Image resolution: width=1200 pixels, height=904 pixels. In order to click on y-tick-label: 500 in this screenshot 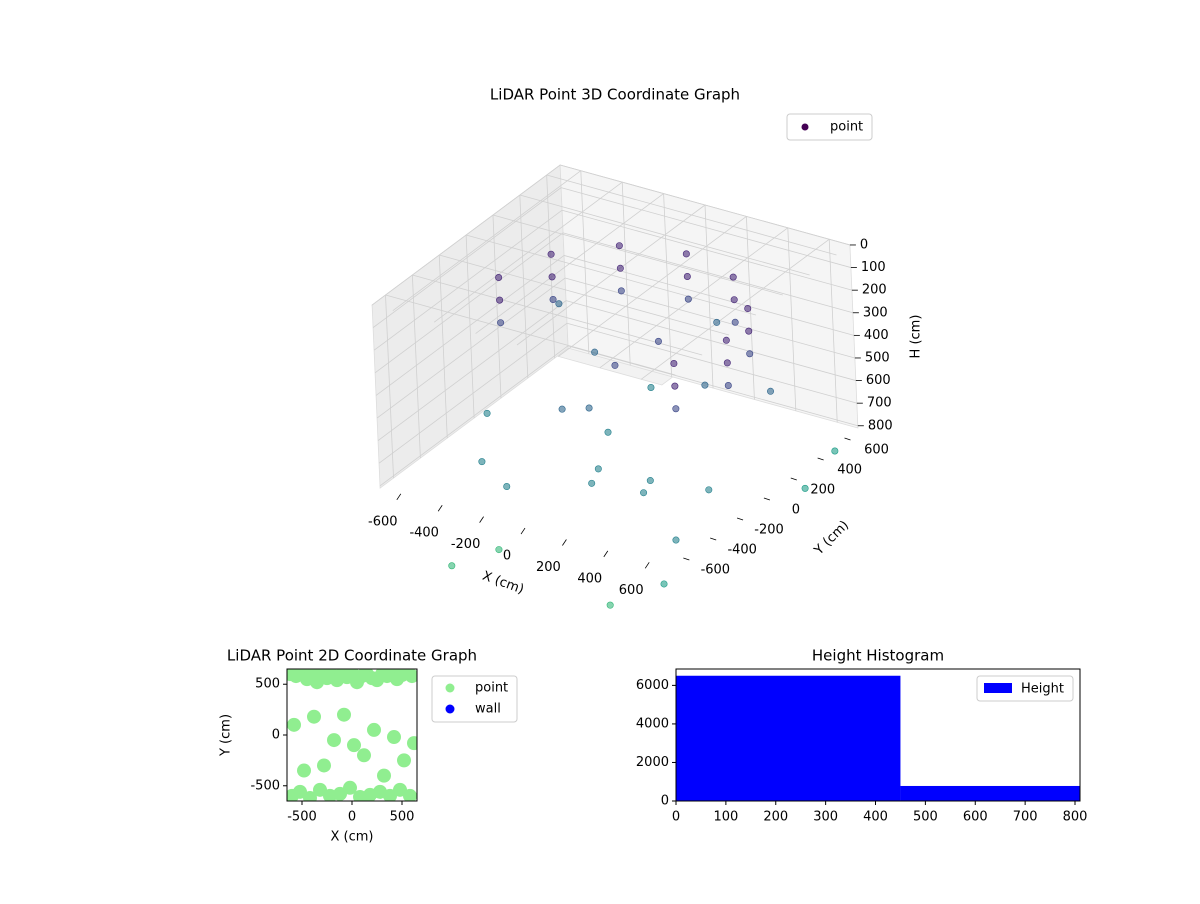, I will do `click(267, 684)`.